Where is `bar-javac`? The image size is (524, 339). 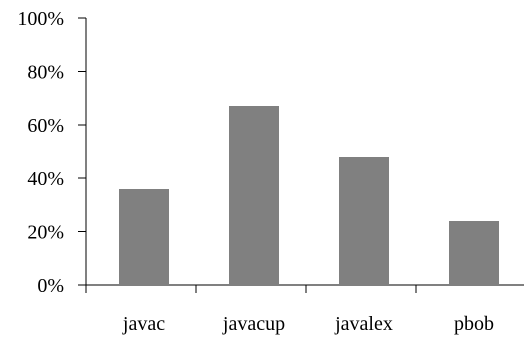
bar-javac is located at coordinates (144, 236).